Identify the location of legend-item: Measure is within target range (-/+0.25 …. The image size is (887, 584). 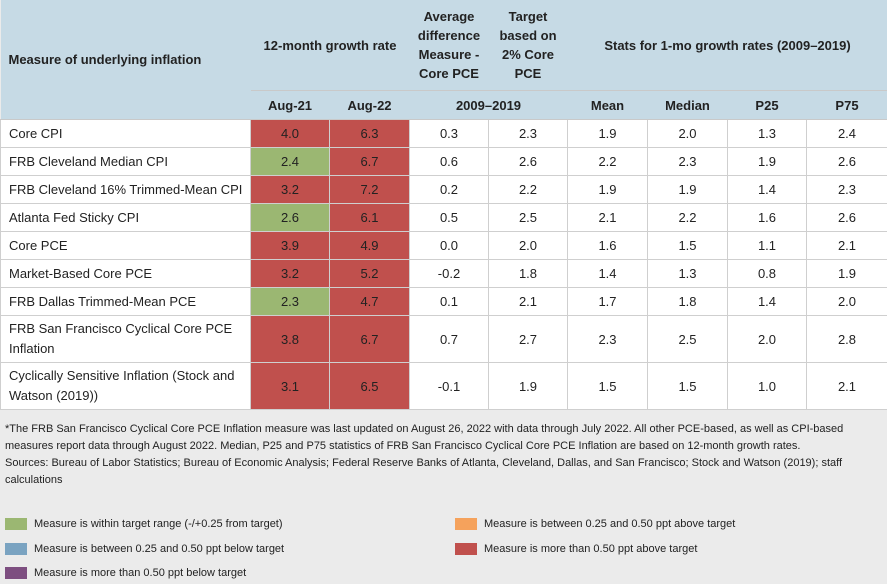
(144, 524).